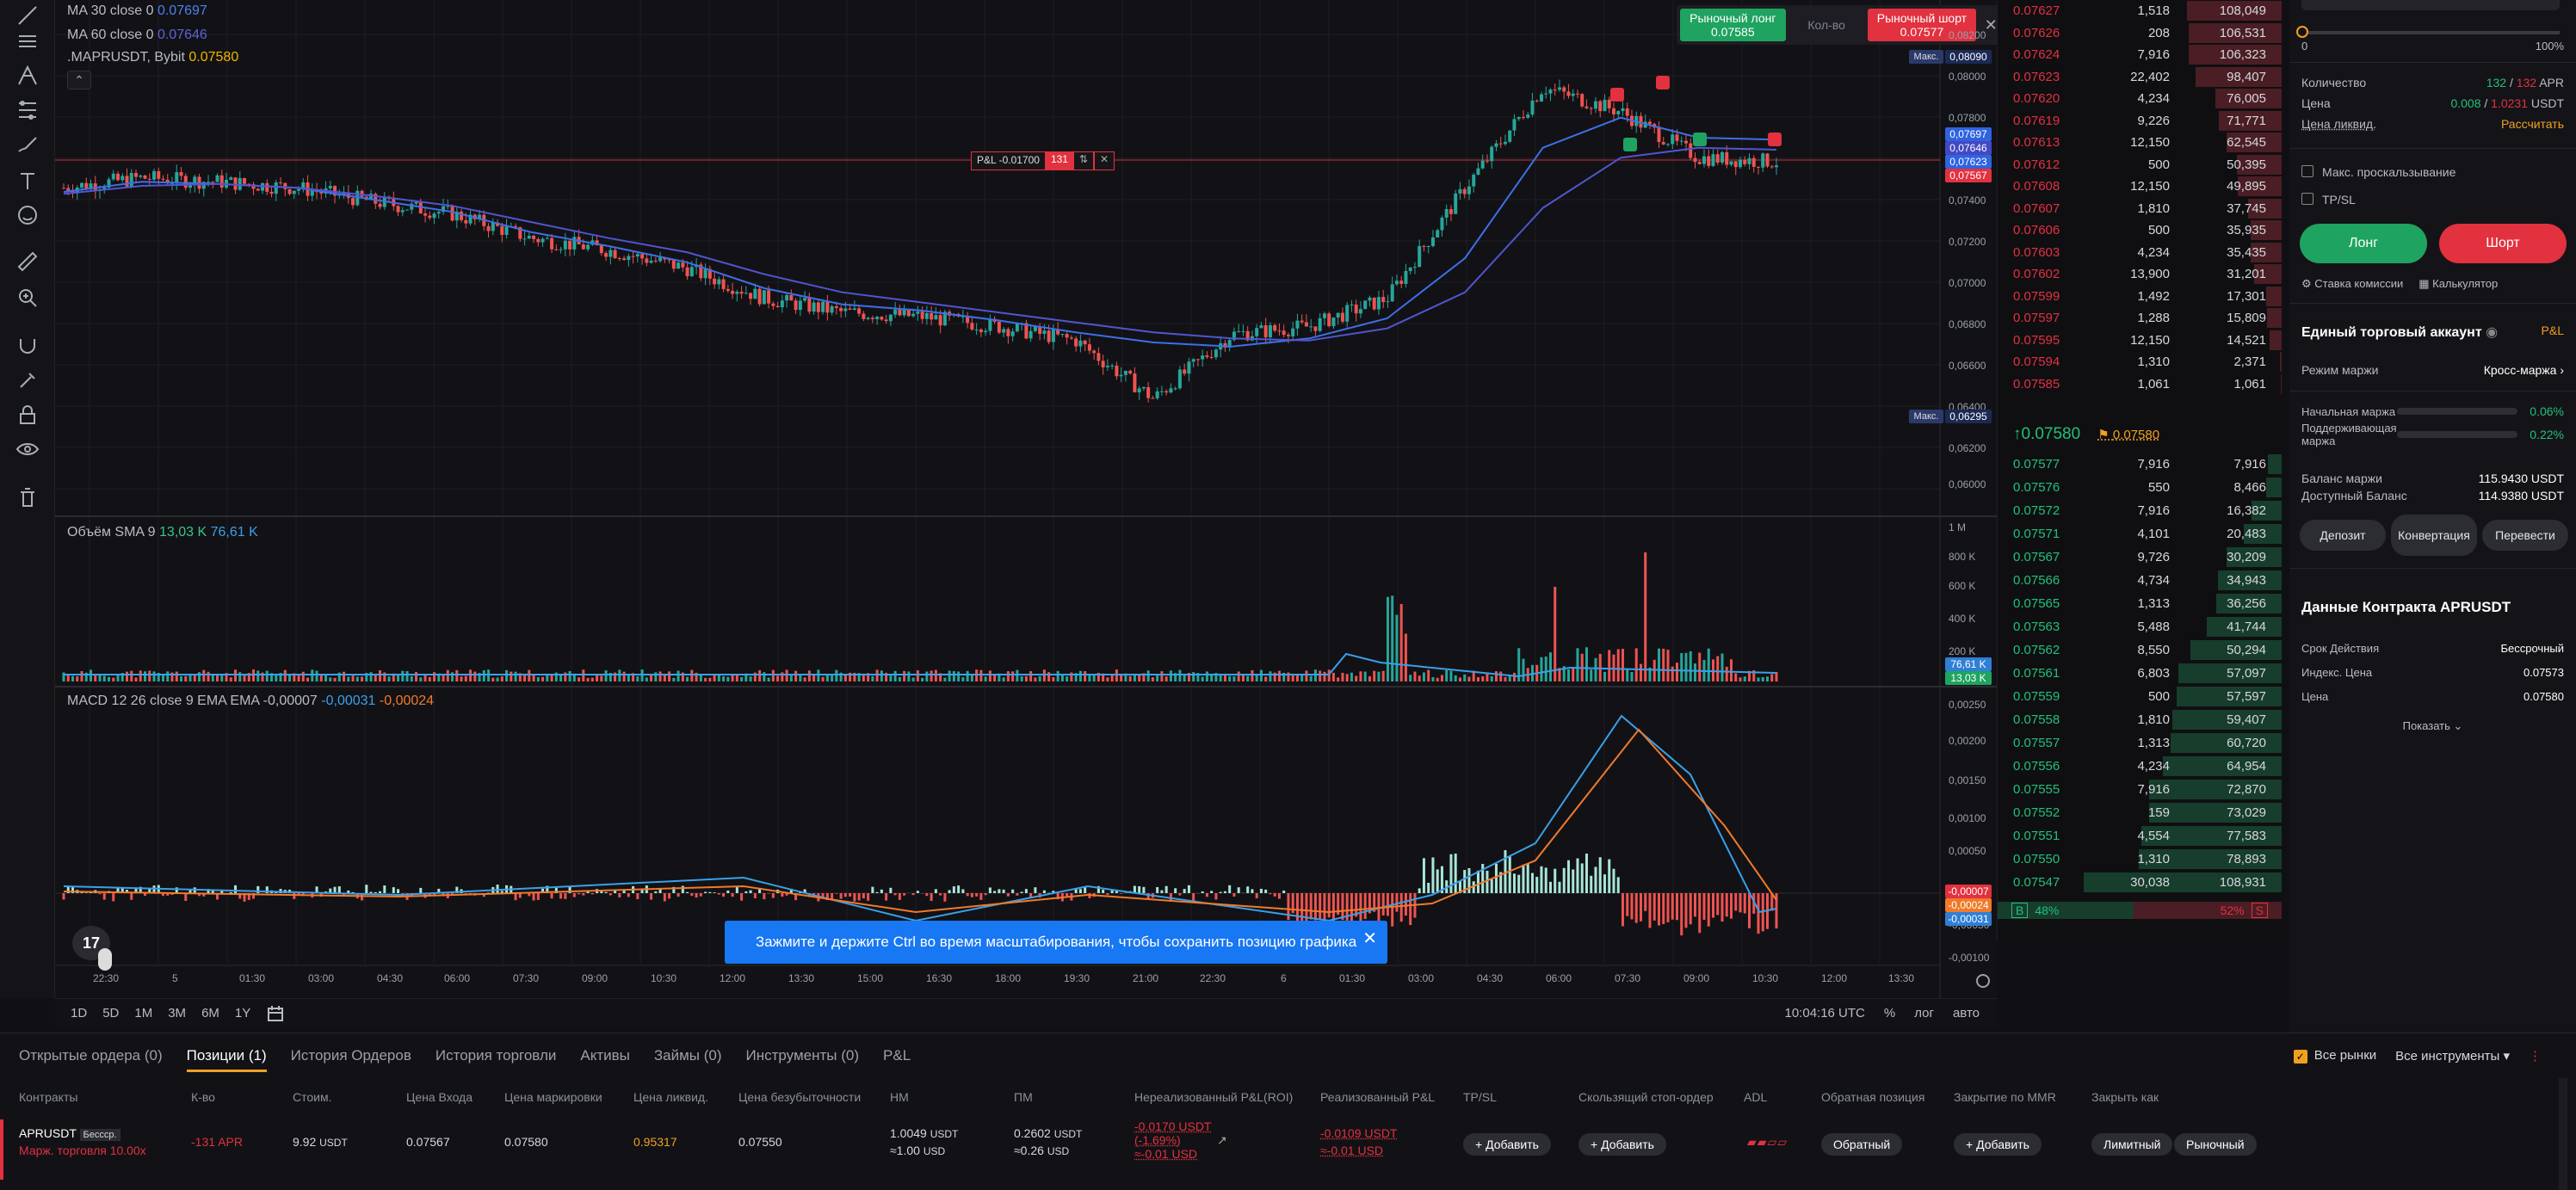  What do you see at coordinates (1369, 939) in the screenshot?
I see `close-tooltip-icon: ✕` at bounding box center [1369, 939].